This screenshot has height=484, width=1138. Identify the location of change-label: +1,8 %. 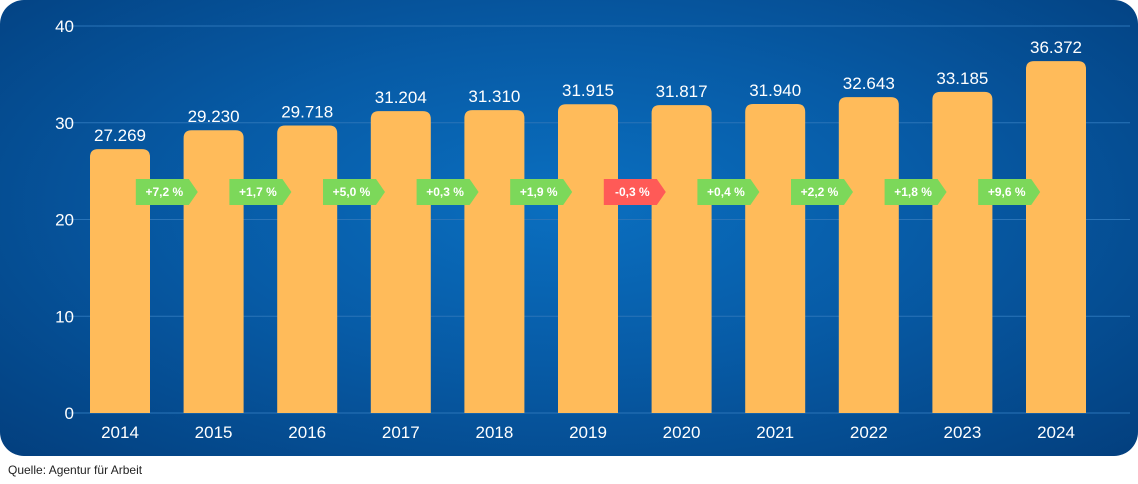
(913, 192).